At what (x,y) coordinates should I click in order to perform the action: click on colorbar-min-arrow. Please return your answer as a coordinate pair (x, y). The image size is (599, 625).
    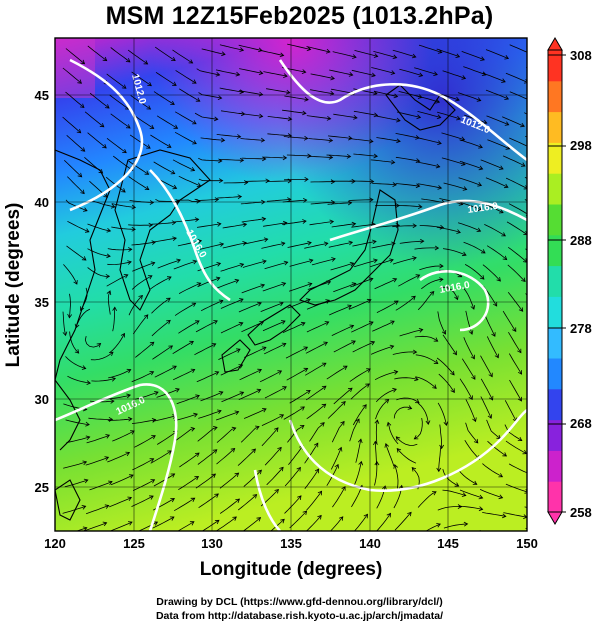
    Looking at the image, I should click on (555, 518).